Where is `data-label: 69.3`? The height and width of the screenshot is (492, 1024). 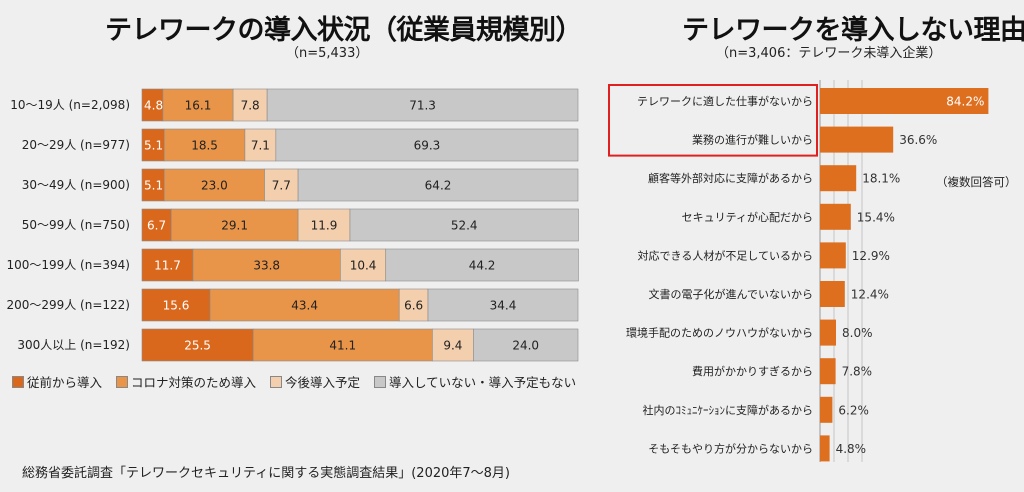 data-label: 69.3 is located at coordinates (427, 146).